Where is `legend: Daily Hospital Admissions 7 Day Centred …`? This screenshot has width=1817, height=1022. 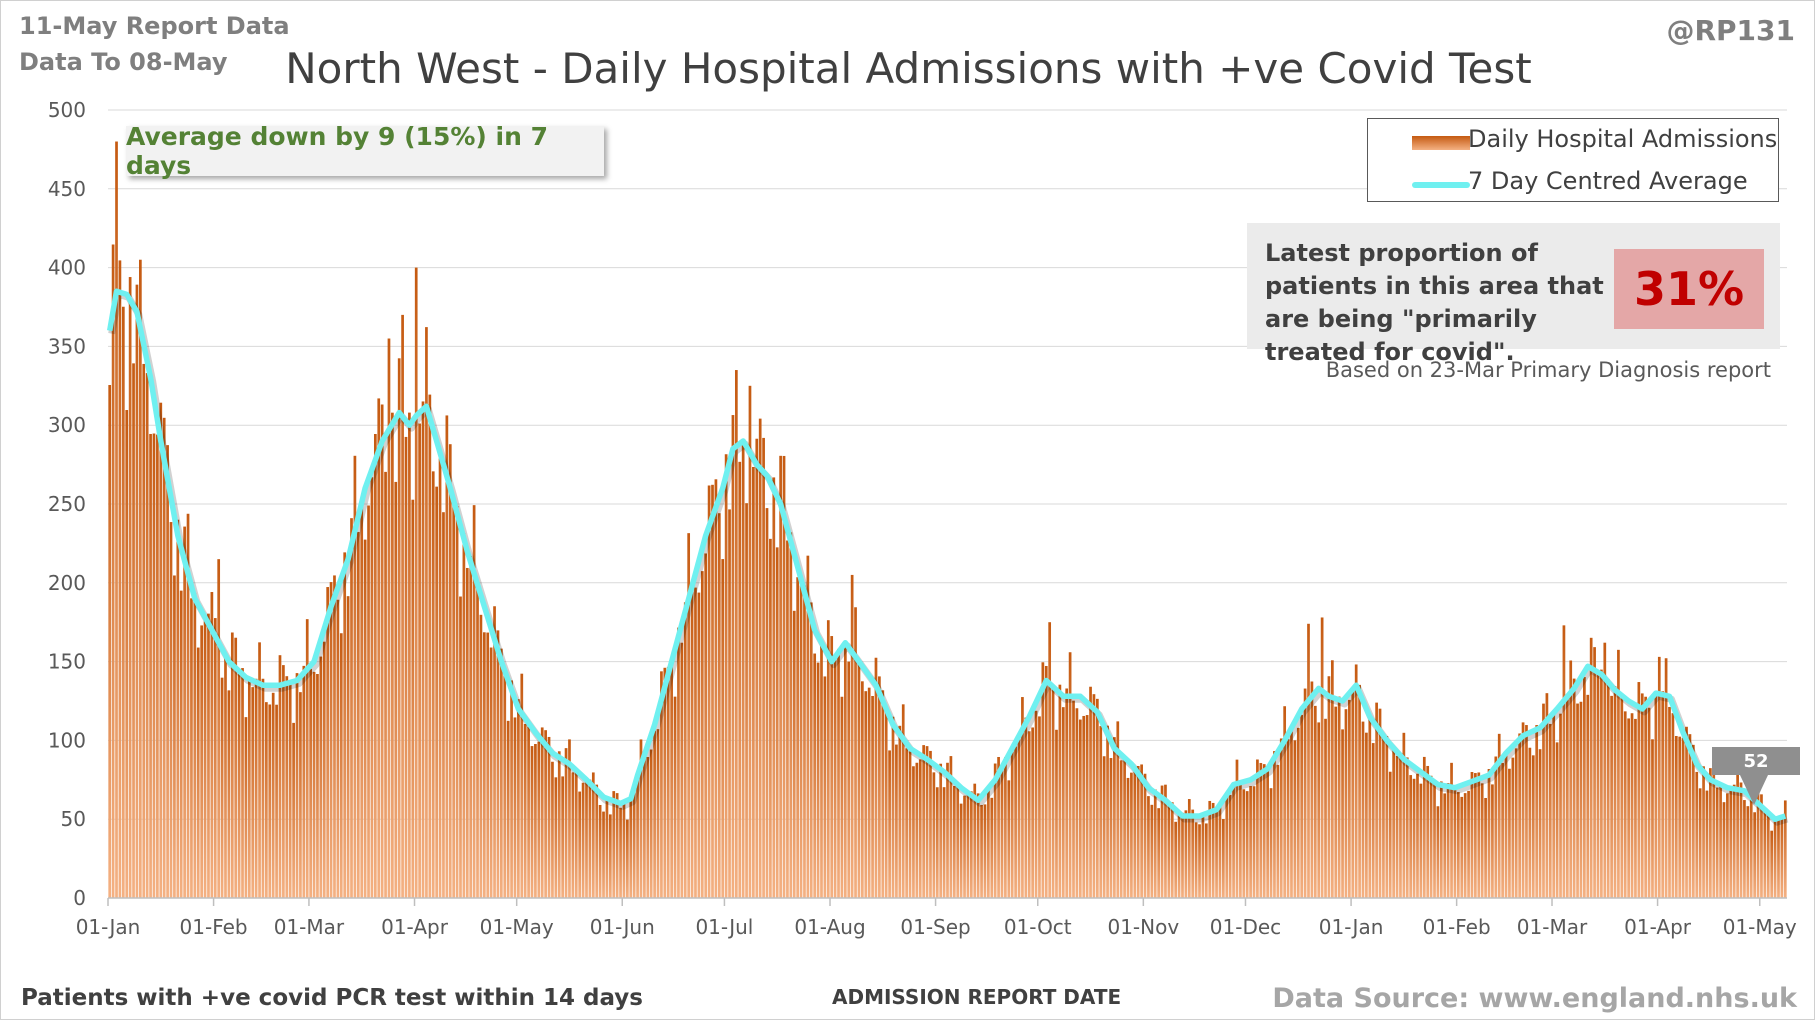 legend: Daily Hospital Admissions 7 Day Centred … is located at coordinates (1573, 160).